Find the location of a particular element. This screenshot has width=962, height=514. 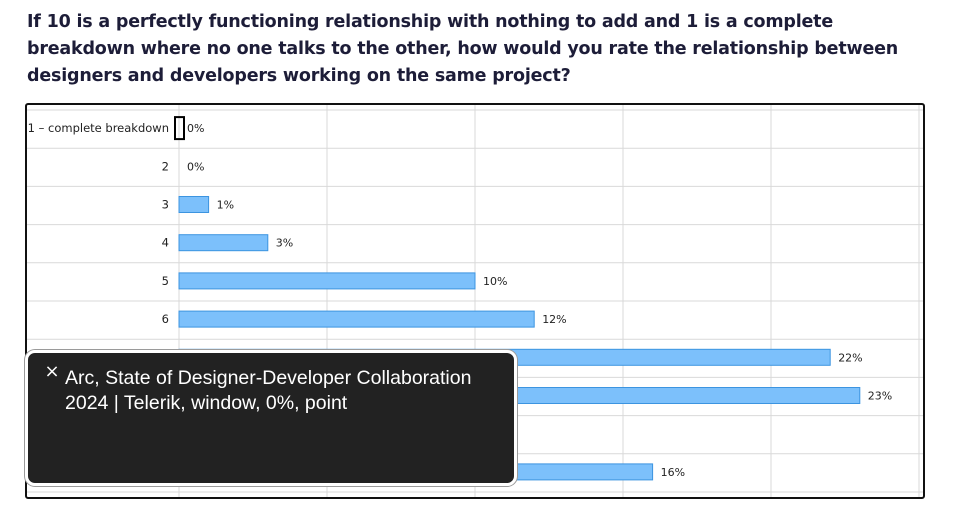

data-label: 10% is located at coordinates (495, 281).